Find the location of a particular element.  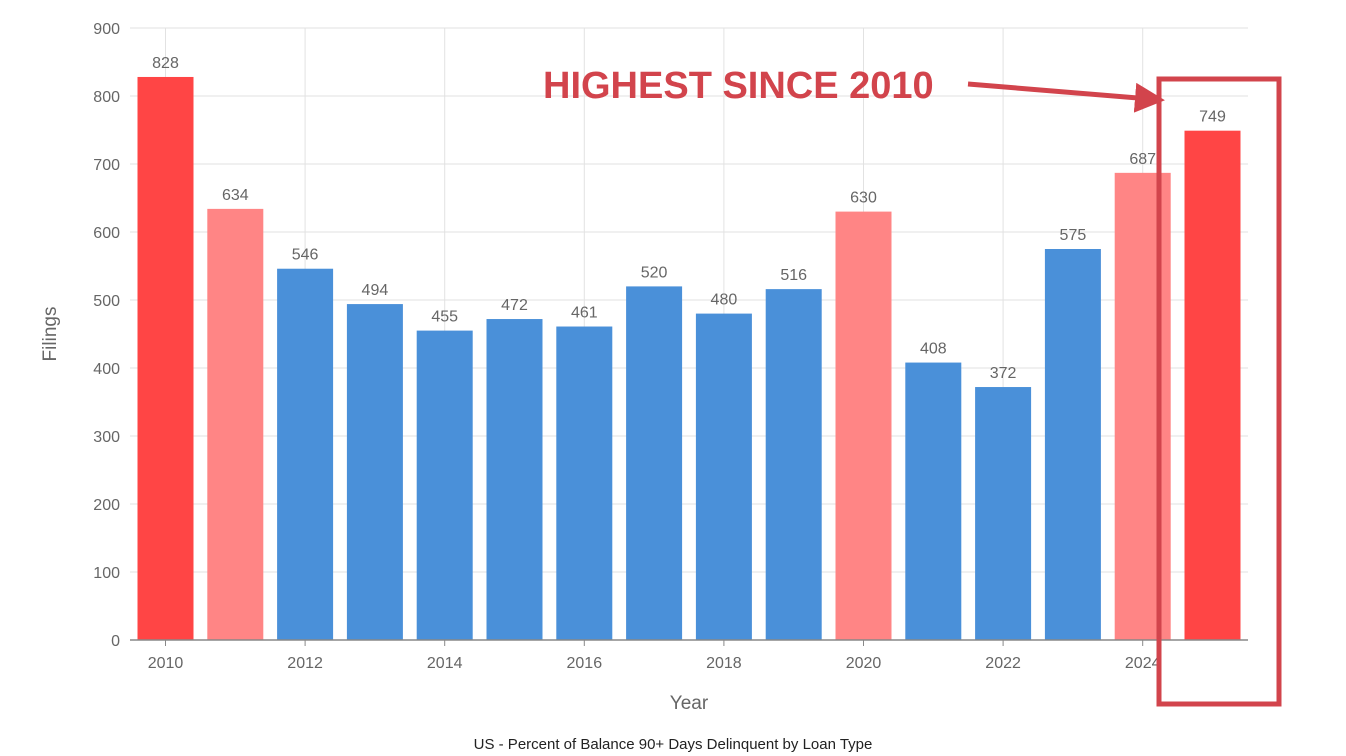

bar-2025 is located at coordinates (1212, 385).